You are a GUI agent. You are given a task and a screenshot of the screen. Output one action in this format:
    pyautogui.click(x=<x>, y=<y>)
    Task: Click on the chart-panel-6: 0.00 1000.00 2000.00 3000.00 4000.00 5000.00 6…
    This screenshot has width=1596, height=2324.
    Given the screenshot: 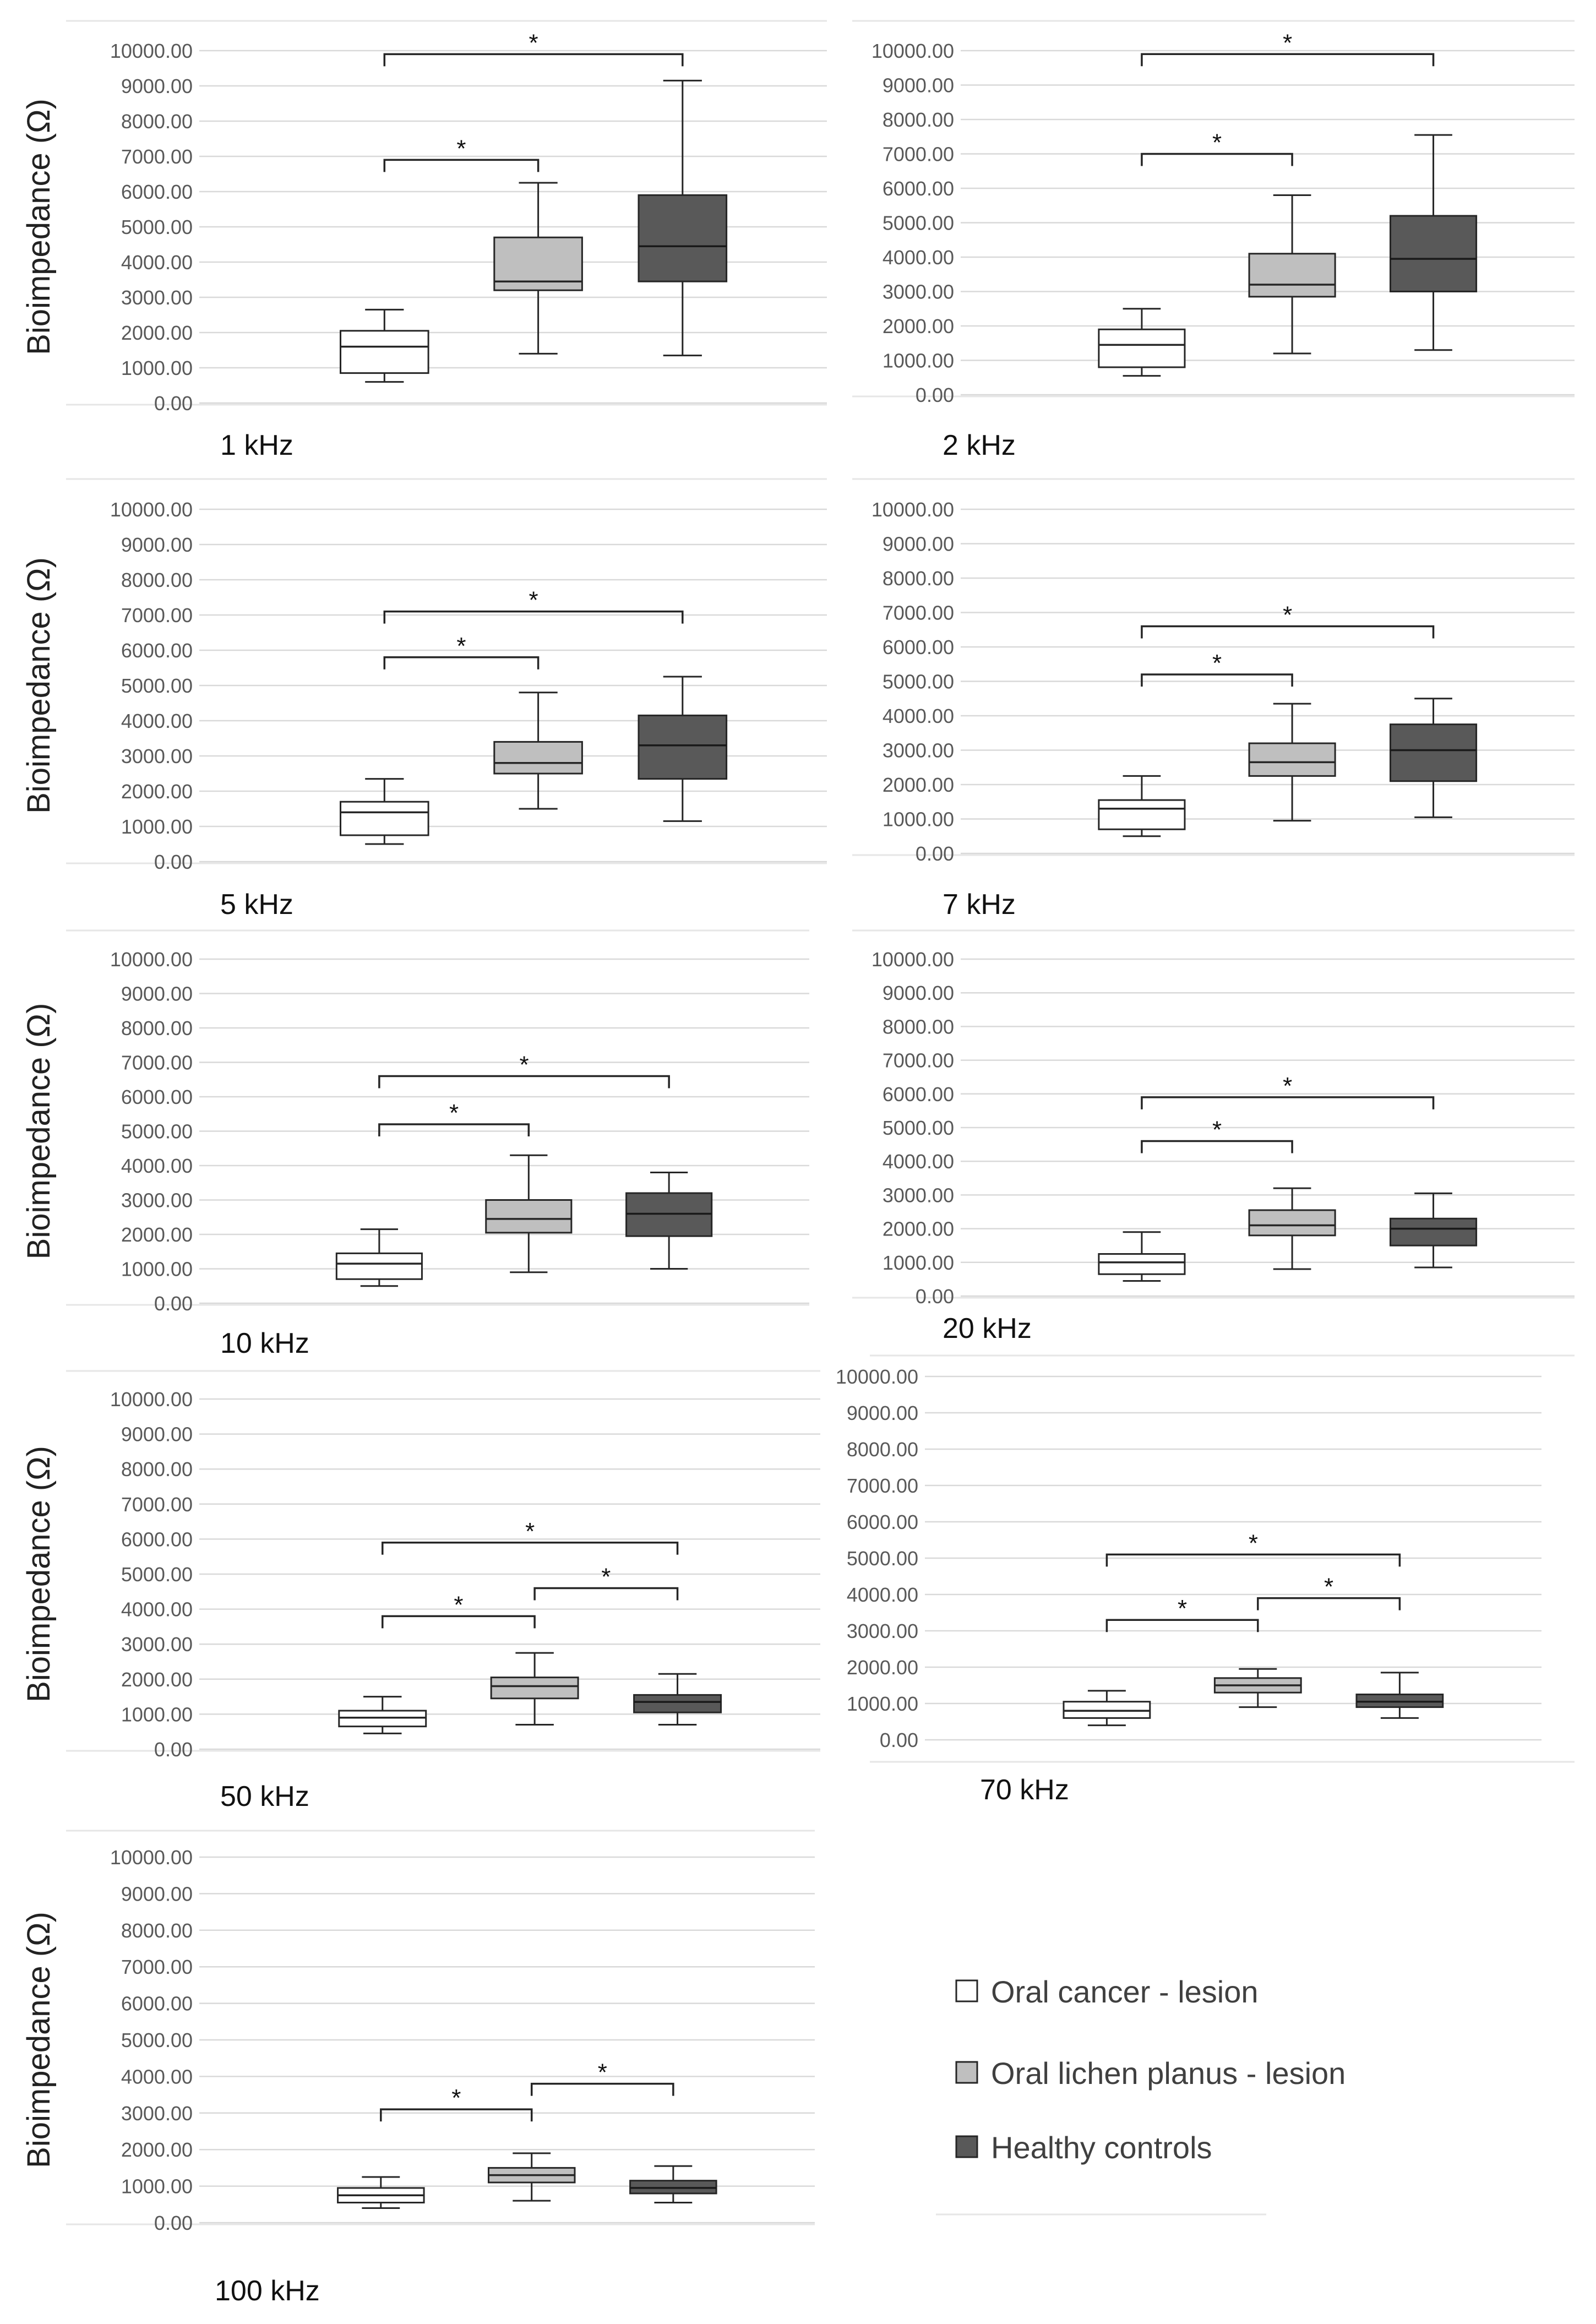 What is the action you would take?
    pyautogui.click(x=1213, y=1137)
    